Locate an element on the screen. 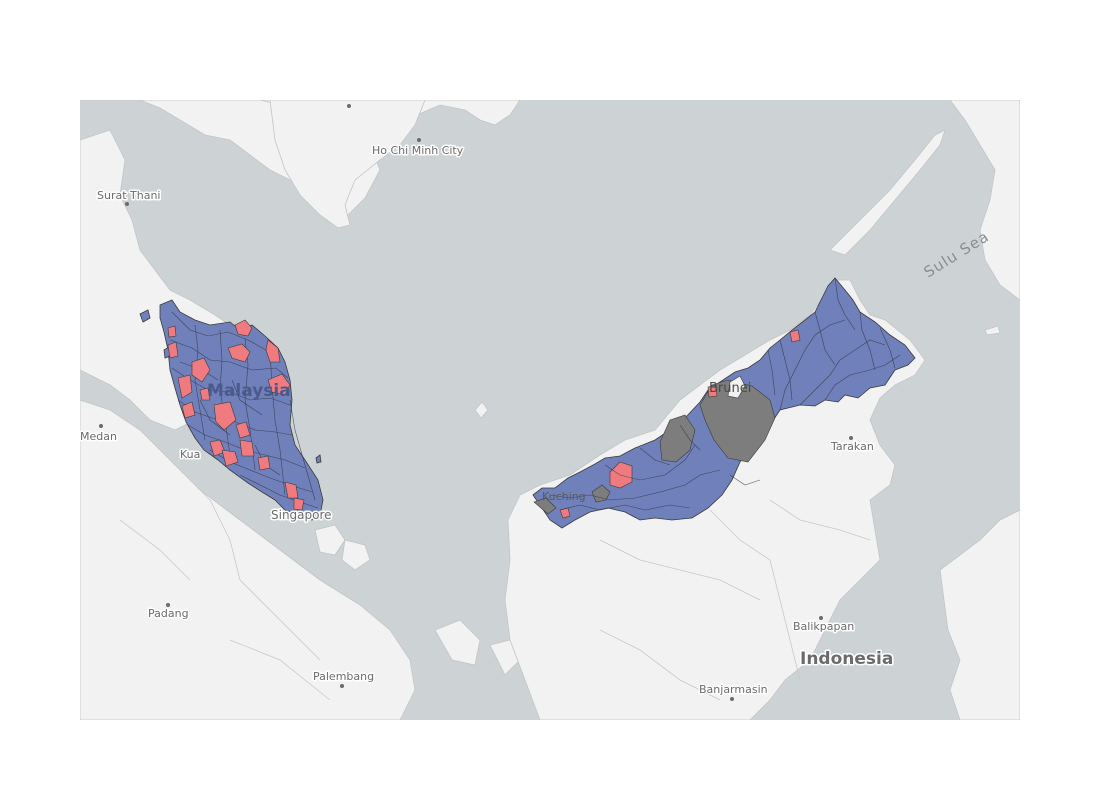  label-kuching: Kuching is located at coordinates (564, 496).